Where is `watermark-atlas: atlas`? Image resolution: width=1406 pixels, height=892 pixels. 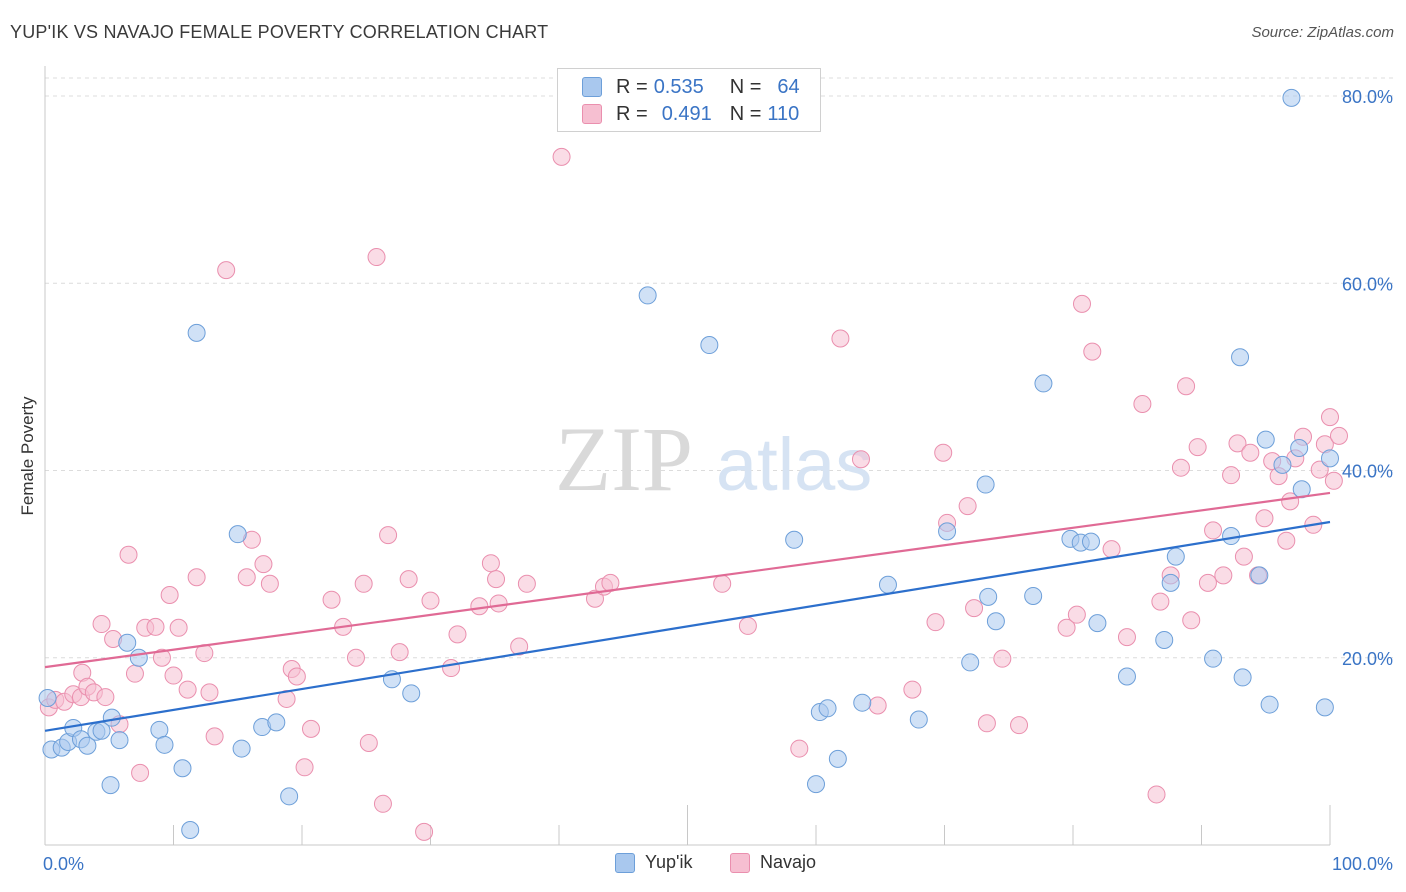 watermark-atlas: atlas is located at coordinates (794, 464).